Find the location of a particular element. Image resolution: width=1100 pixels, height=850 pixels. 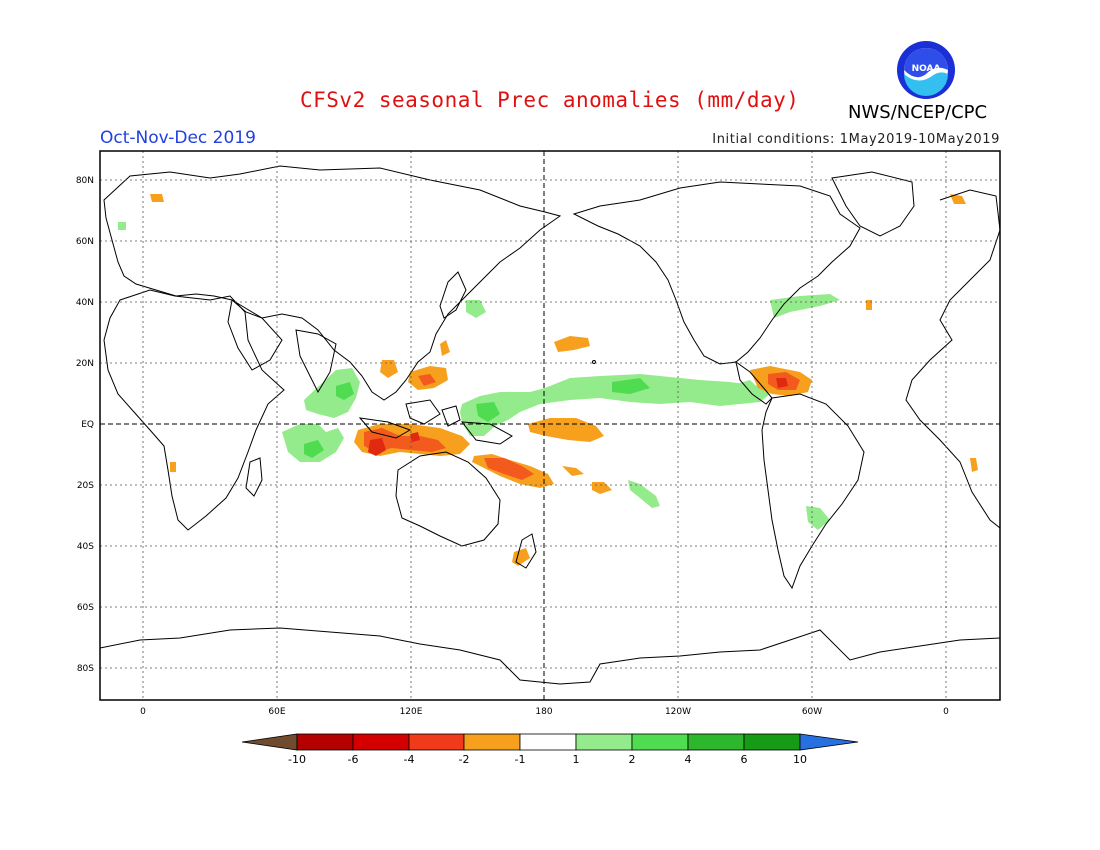

lon-label: 60W is located at coordinates (812, 712).